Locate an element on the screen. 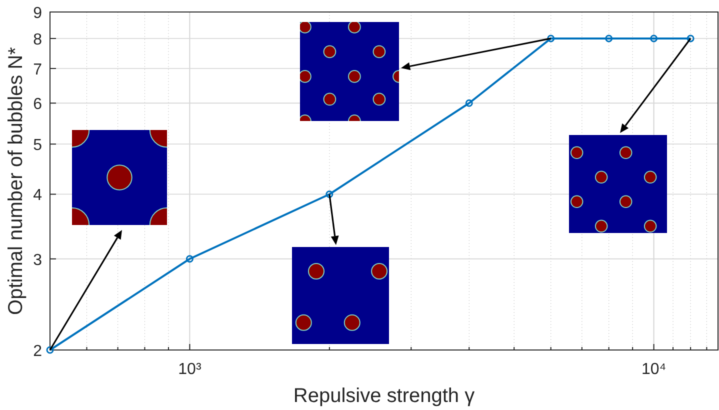 The height and width of the screenshot is (410, 719). y-tick-label: 3 is located at coordinates (37, 260).